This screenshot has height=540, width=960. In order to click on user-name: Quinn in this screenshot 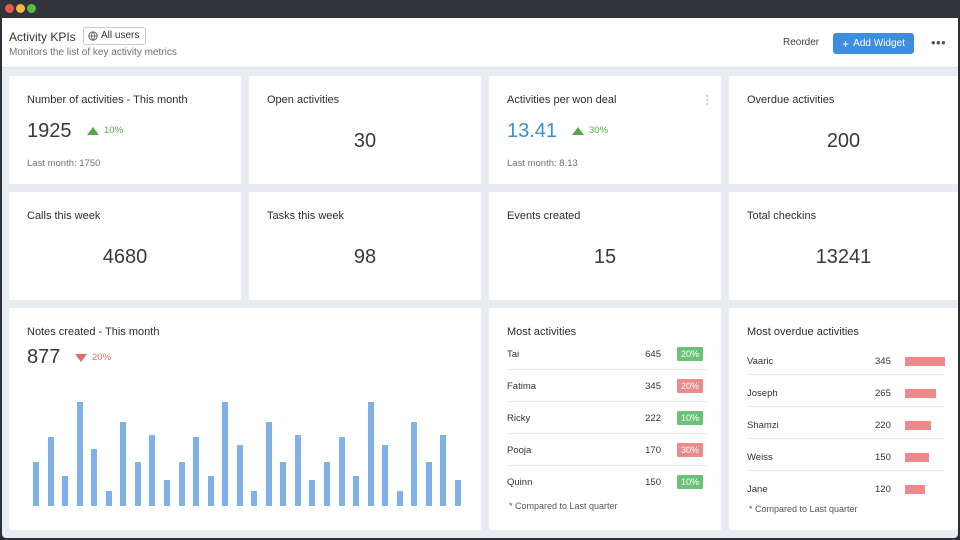, I will do `click(520, 482)`.